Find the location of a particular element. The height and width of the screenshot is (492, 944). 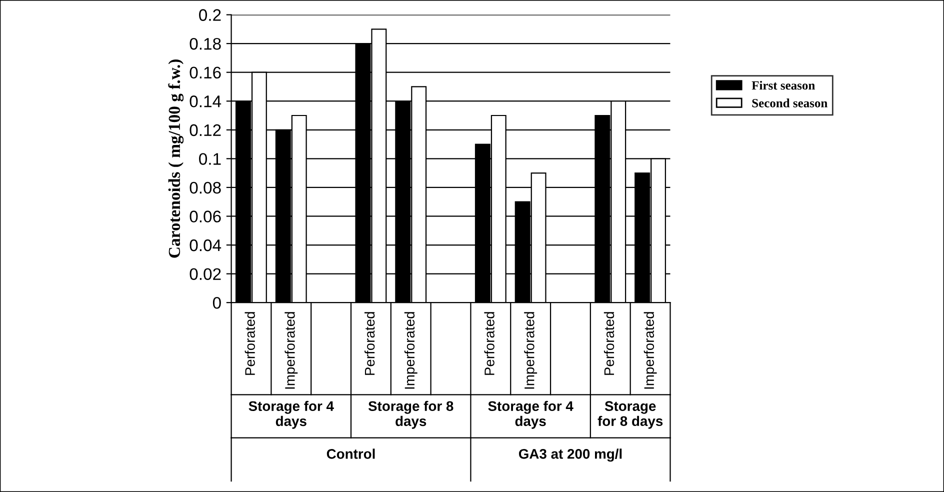

text: Control is located at coordinates (350, 453).